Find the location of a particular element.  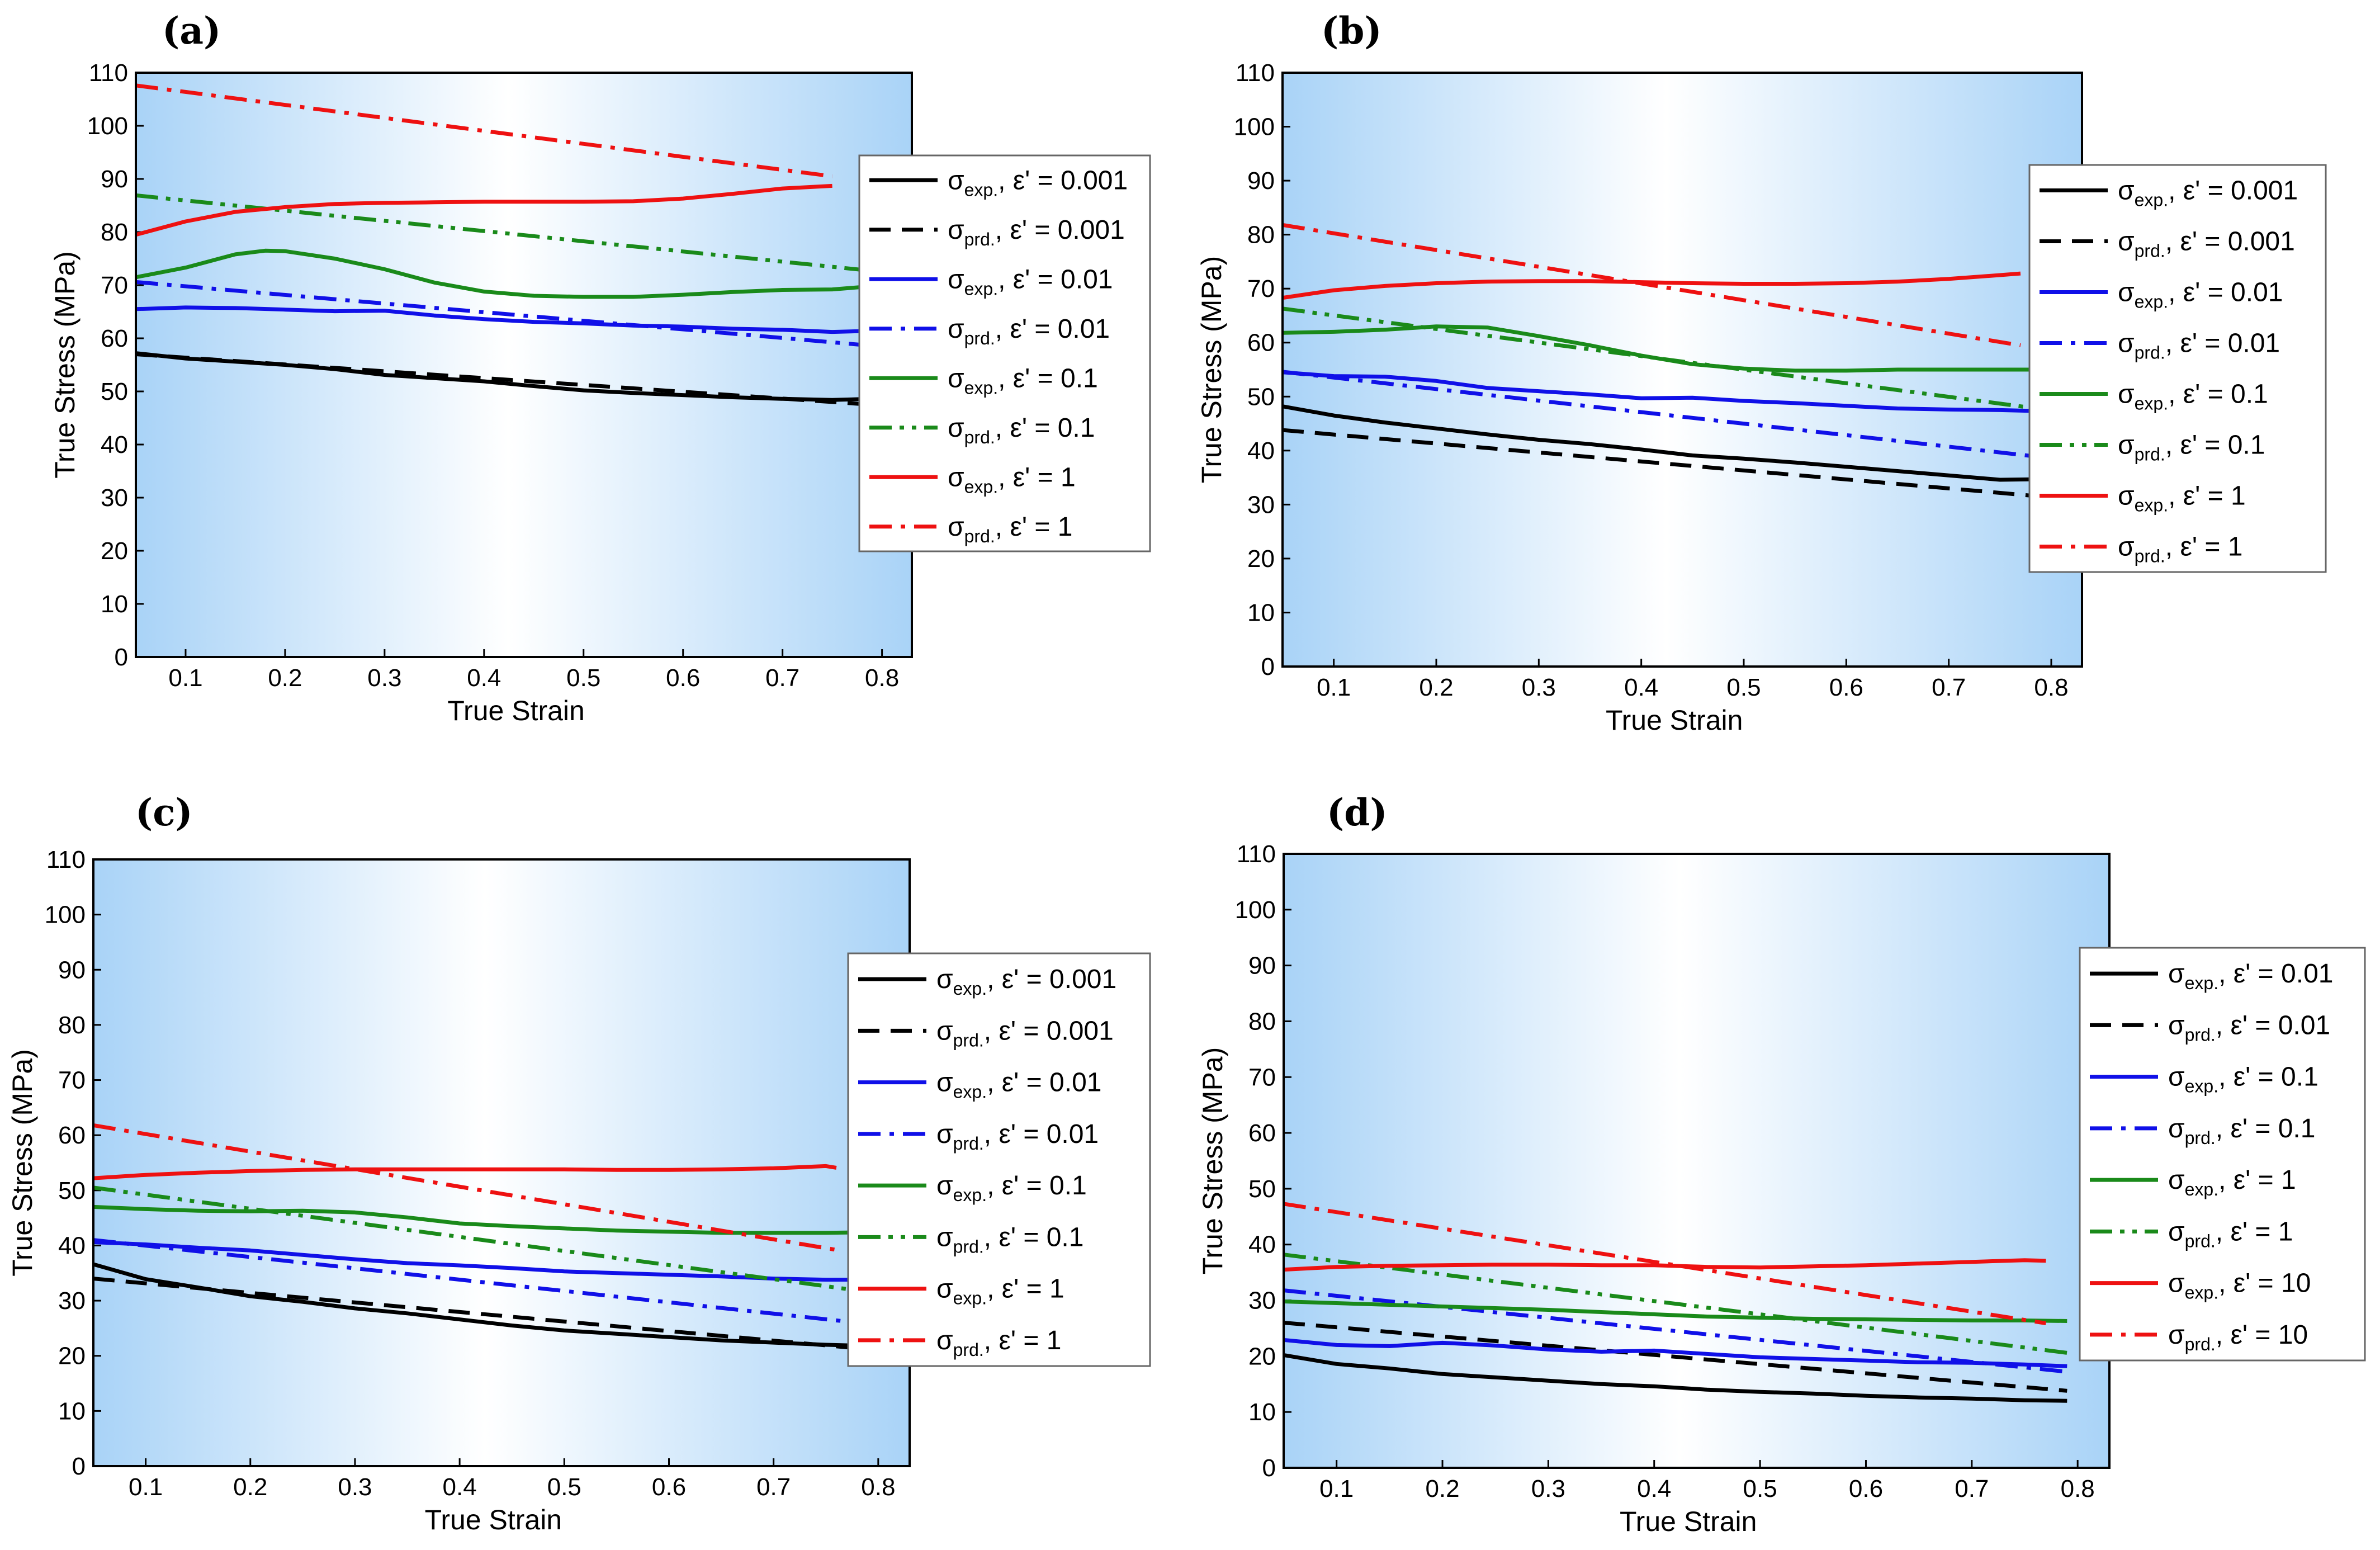

panel-label: (b) is located at coordinates (1351, 31).